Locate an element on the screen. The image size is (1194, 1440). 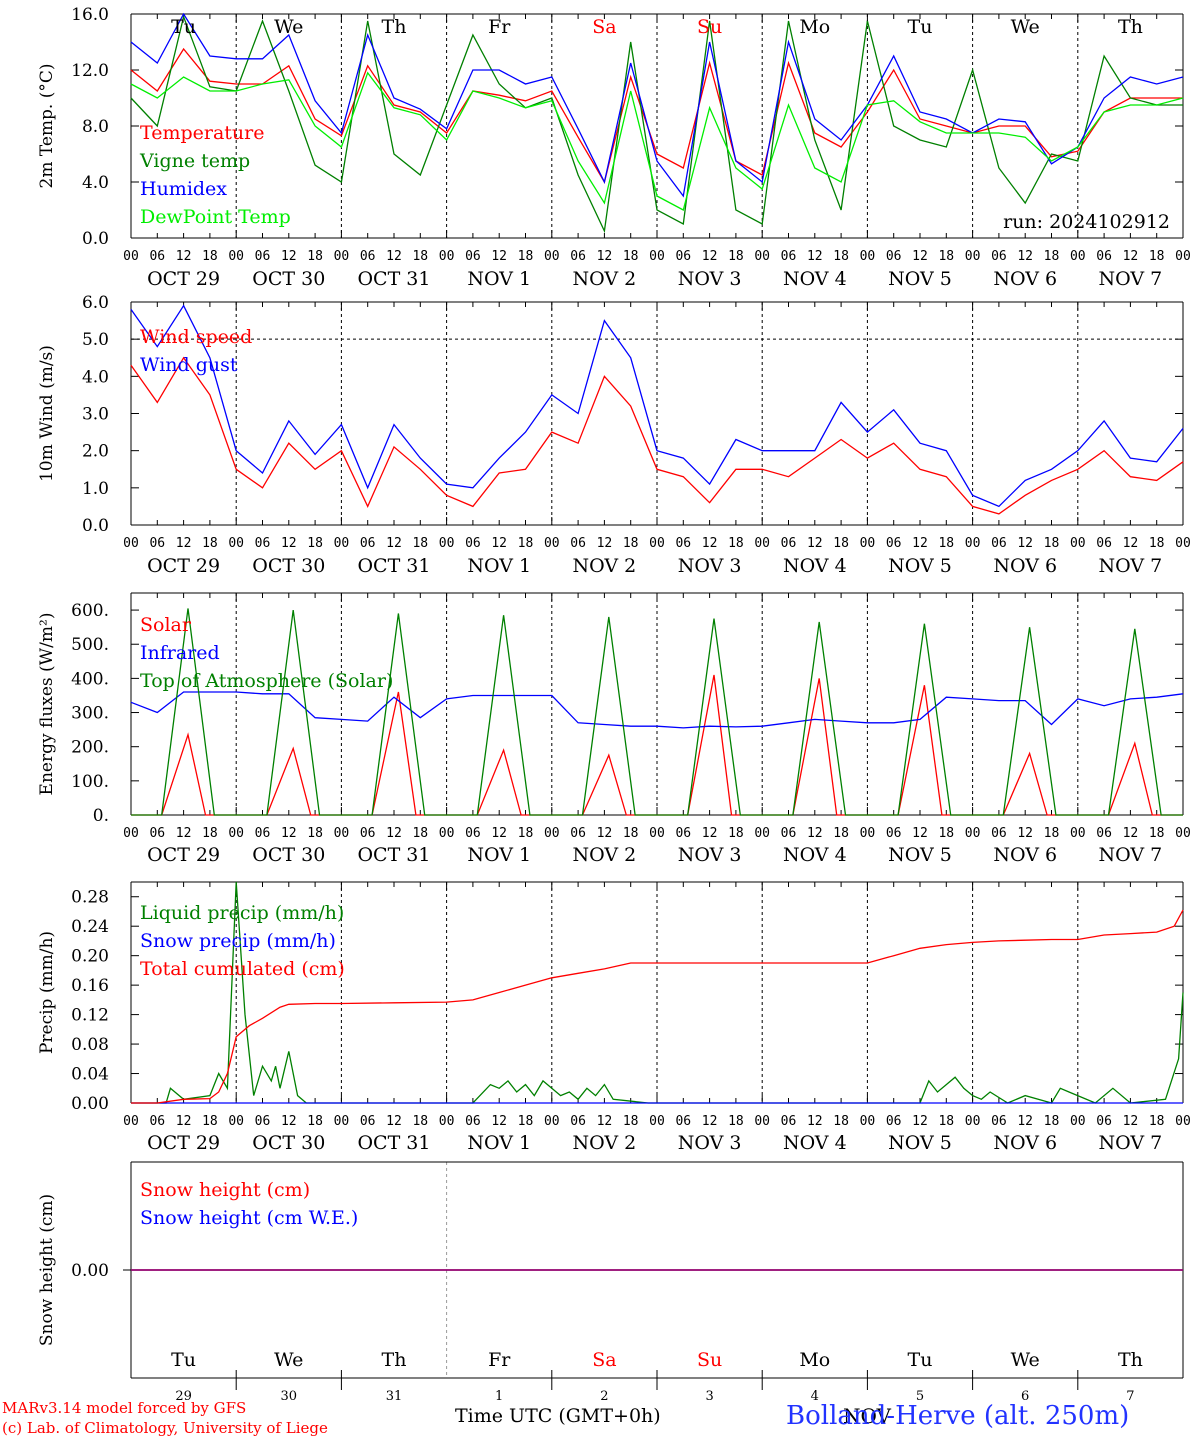
day-number-label: 29 is located at coordinates (183, 1396).